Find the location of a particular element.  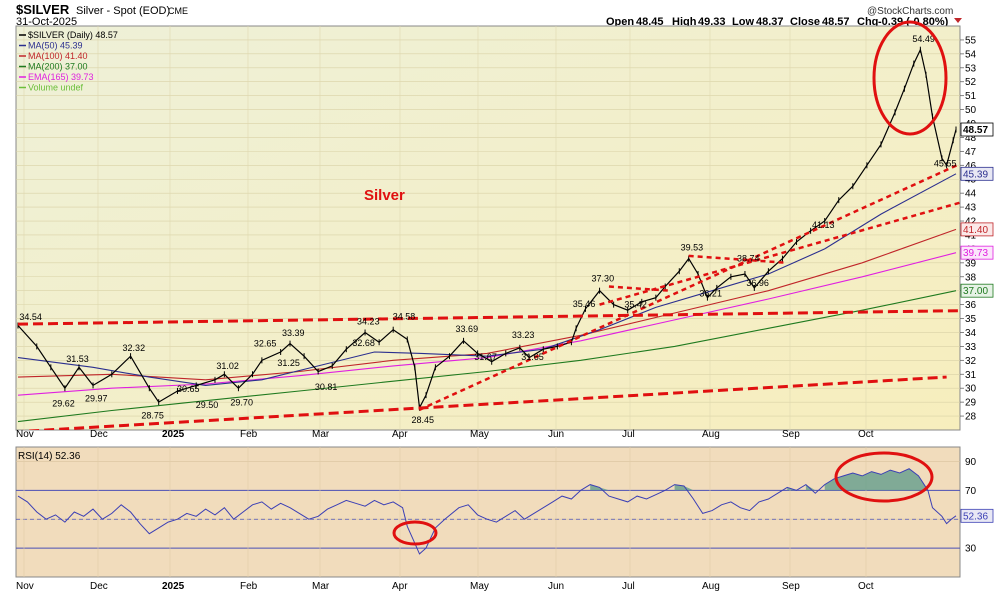

top-highlight-circle is located at coordinates (910, 78).